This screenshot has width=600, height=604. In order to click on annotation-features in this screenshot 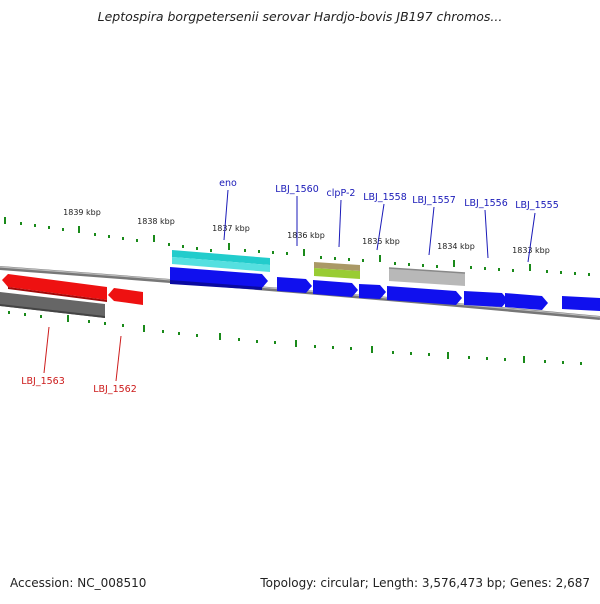, I will do `click(319, 268)`.